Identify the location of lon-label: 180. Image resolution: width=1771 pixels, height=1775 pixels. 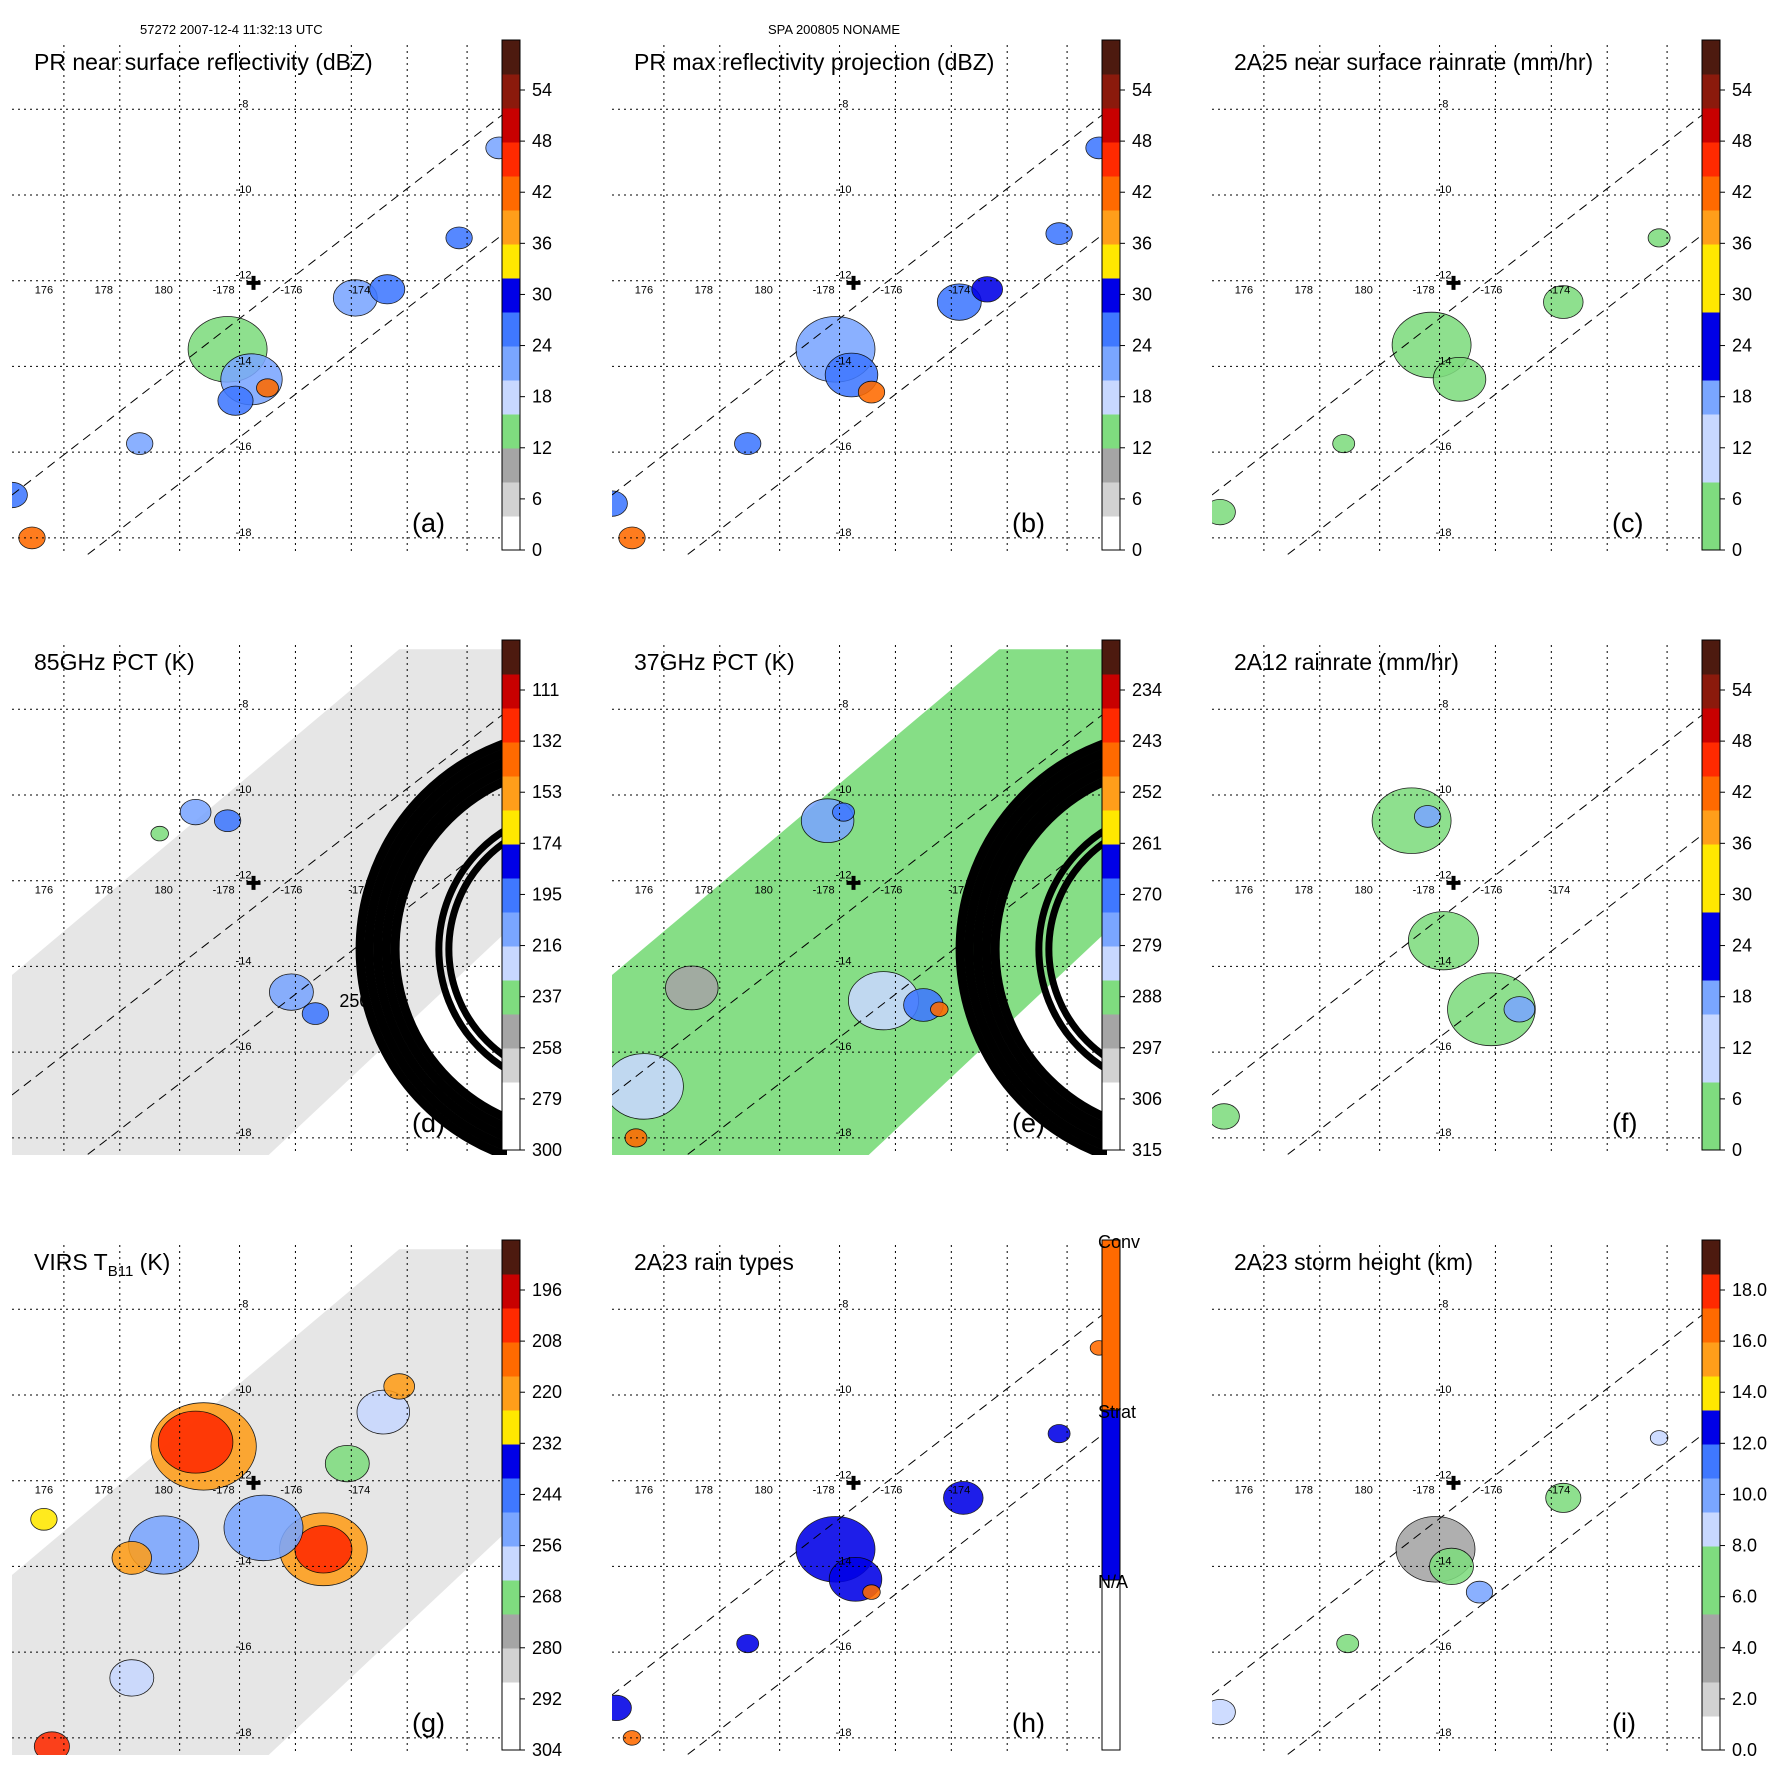
(164, 291).